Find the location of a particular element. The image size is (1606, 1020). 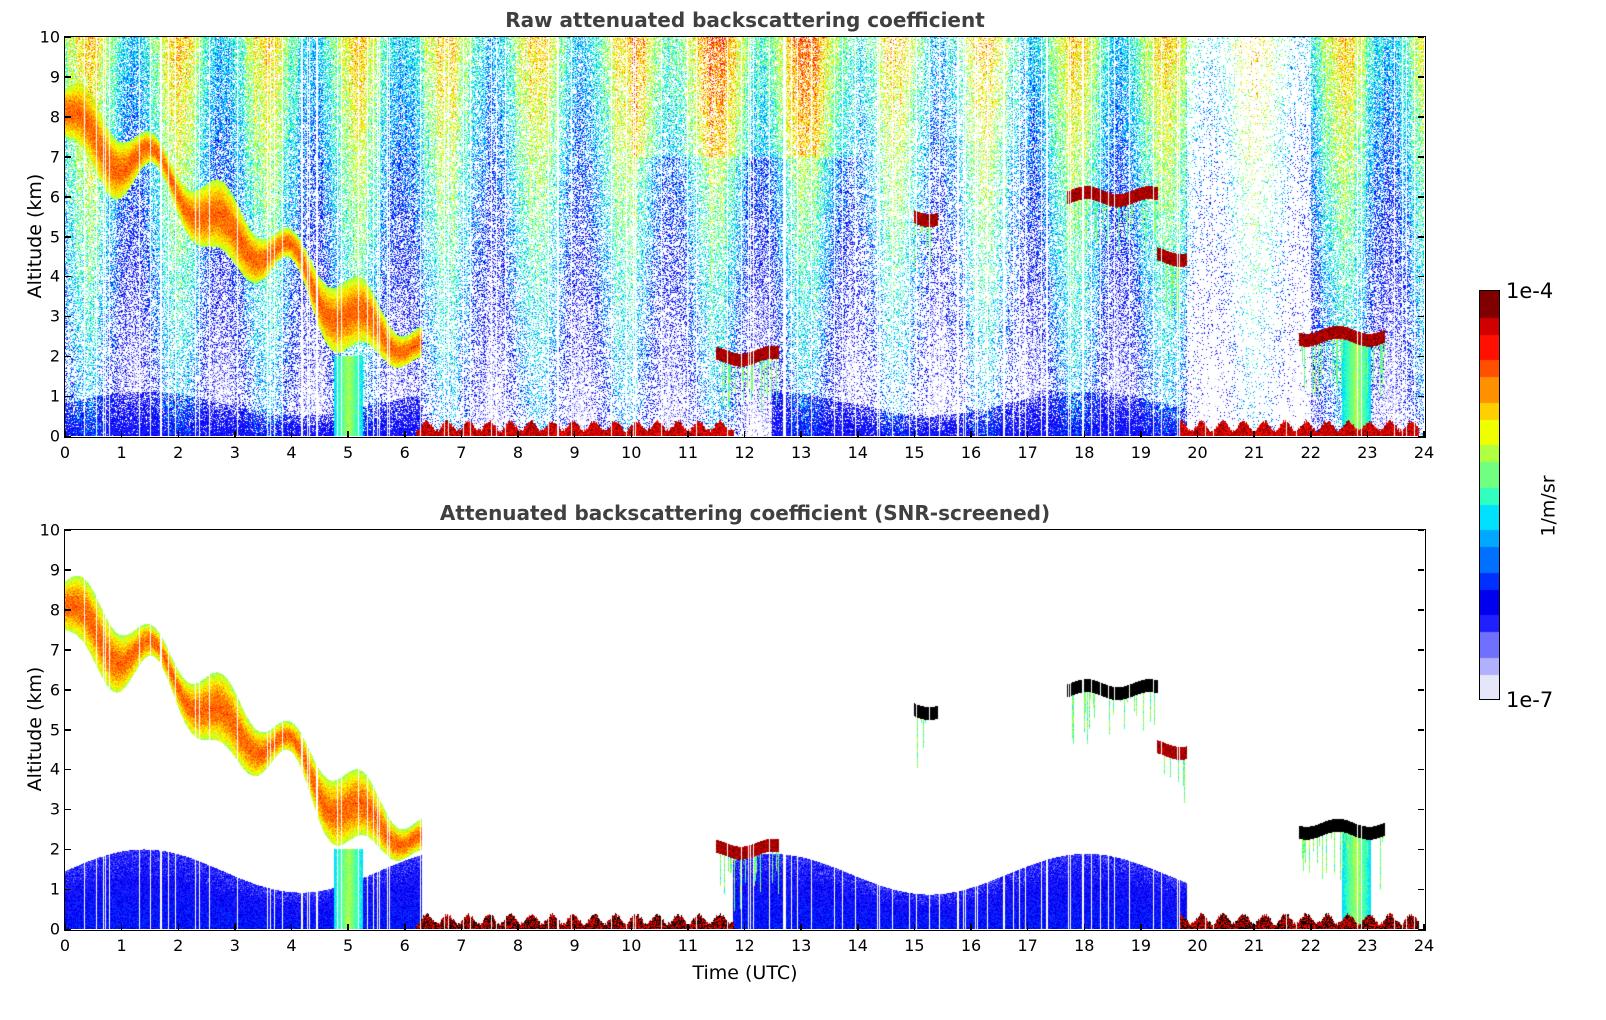

x-tick-label: 15 is located at coordinates (914, 452).